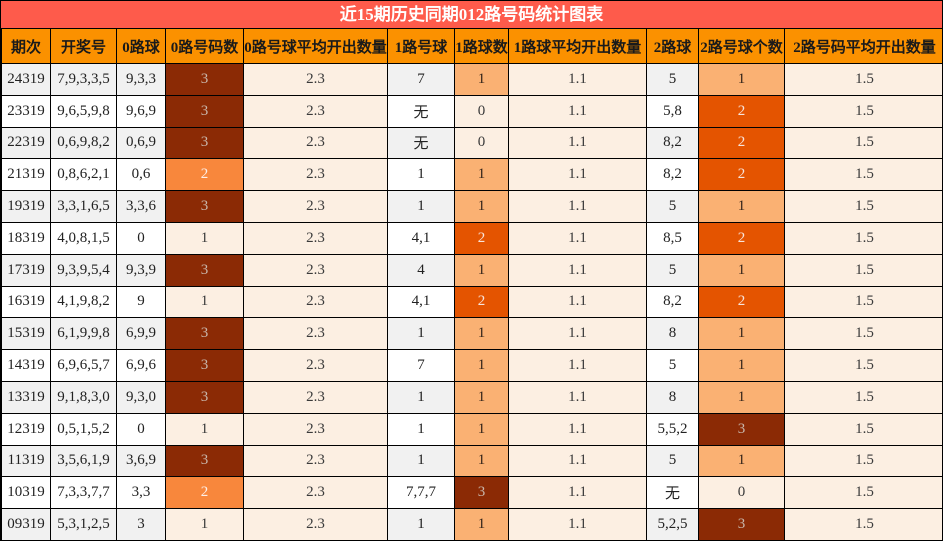  Describe the element at coordinates (26, 334) in the screenshot. I see `period-cell: 15319` at that location.